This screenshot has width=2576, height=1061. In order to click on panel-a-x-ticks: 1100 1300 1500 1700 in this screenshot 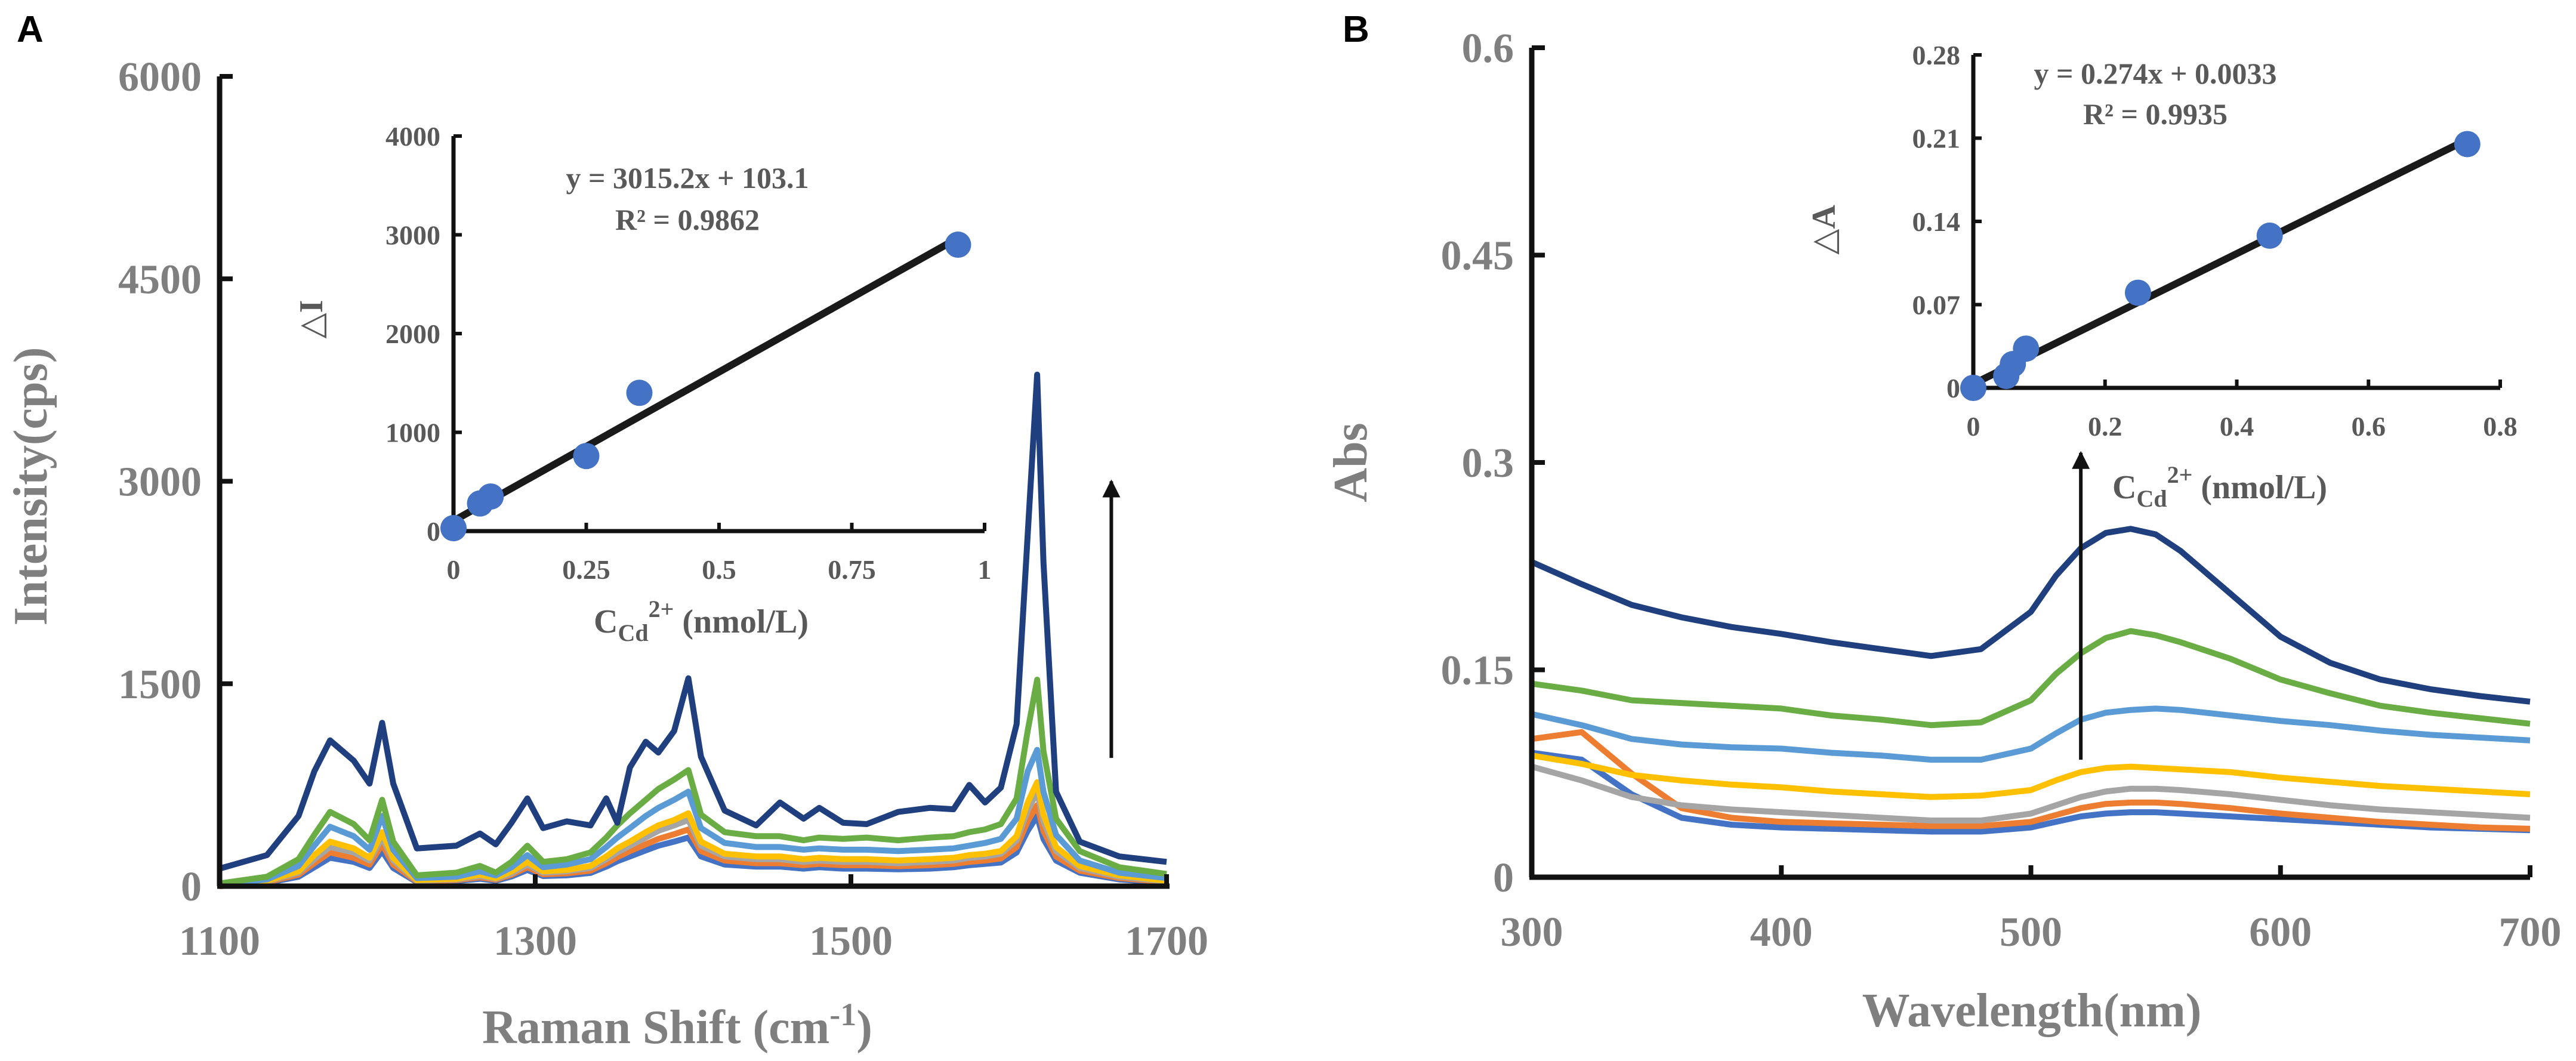, I will do `click(694, 919)`.